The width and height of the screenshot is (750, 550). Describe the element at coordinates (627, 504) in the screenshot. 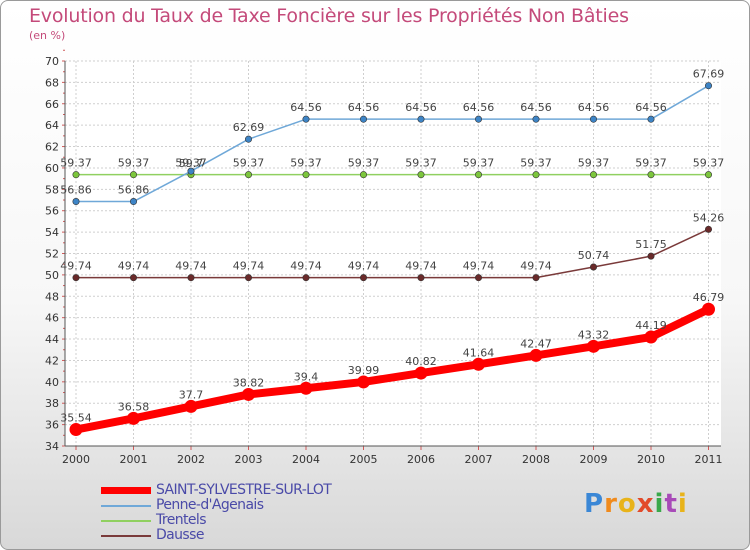

I see `logo-letter: o` at that location.